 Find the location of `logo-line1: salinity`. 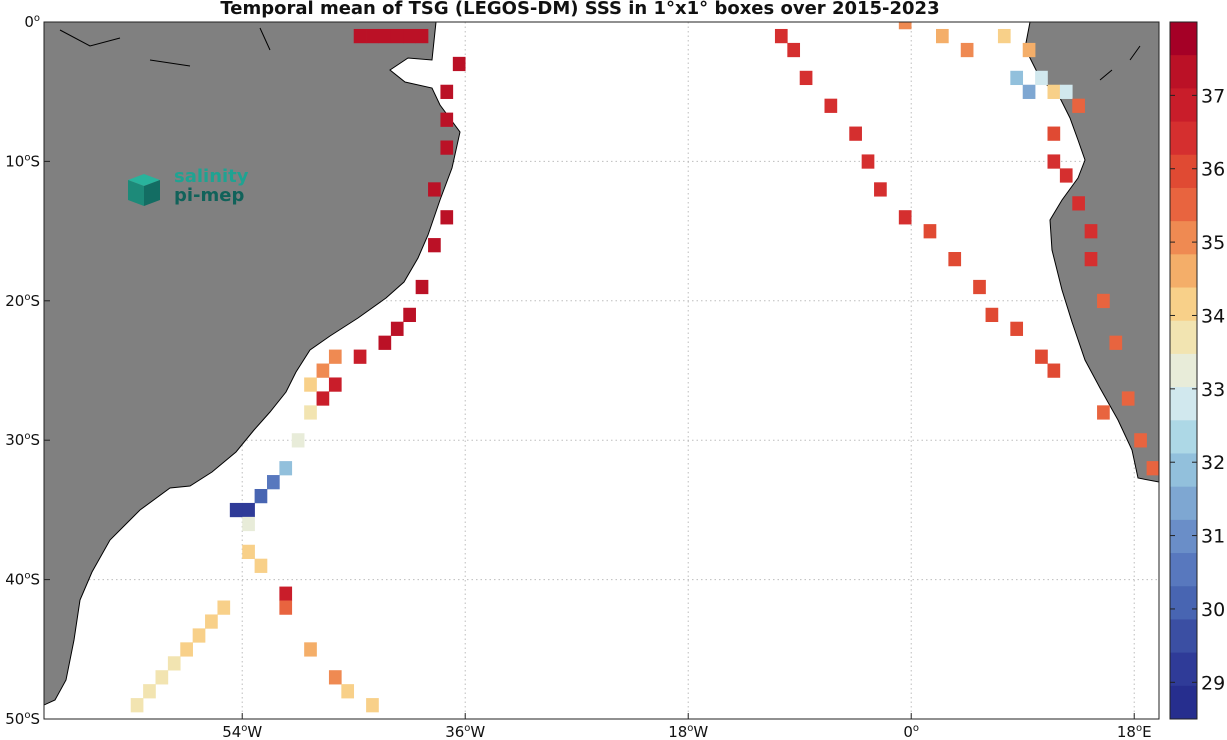

logo-line1: salinity is located at coordinates (211, 176).